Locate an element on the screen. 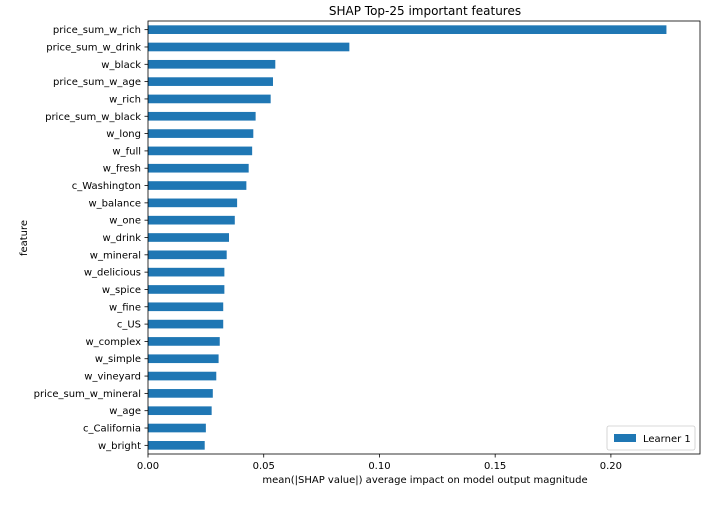 Image resolution: width=720 pixels, height=508 pixels. y-tick-label: price_sum_w_rich is located at coordinates (97, 30).